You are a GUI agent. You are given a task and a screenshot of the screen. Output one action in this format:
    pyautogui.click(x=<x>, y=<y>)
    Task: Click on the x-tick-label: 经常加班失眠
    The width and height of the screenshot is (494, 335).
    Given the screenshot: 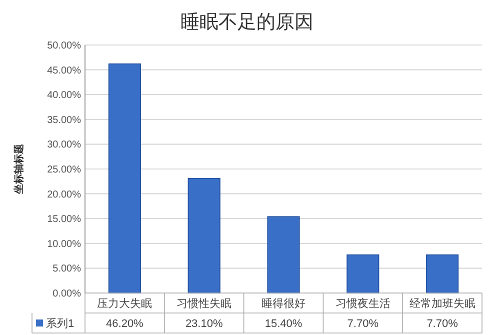 What is the action you would take?
    pyautogui.click(x=442, y=303)
    